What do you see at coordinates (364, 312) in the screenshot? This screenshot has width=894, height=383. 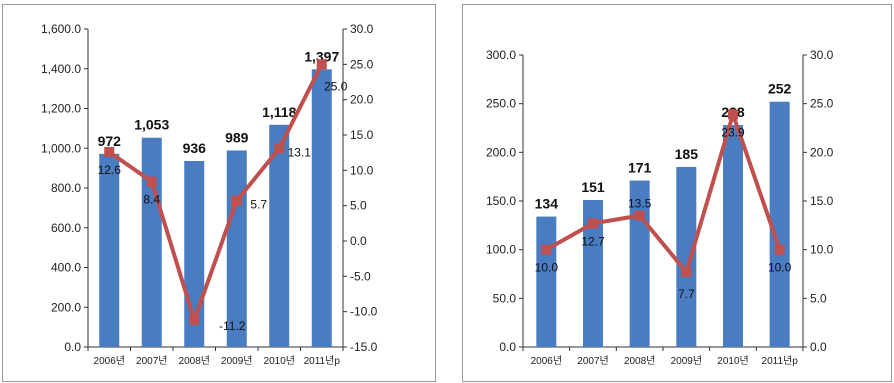 I see `y-tick-label-right: -10.0` at bounding box center [364, 312].